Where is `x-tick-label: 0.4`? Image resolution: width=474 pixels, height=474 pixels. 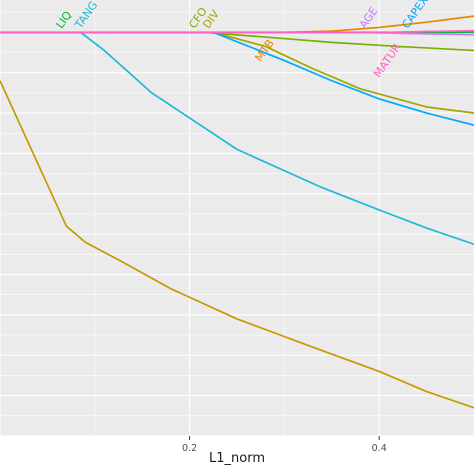
x-tick-label: 0.4 is located at coordinates (379, 448).